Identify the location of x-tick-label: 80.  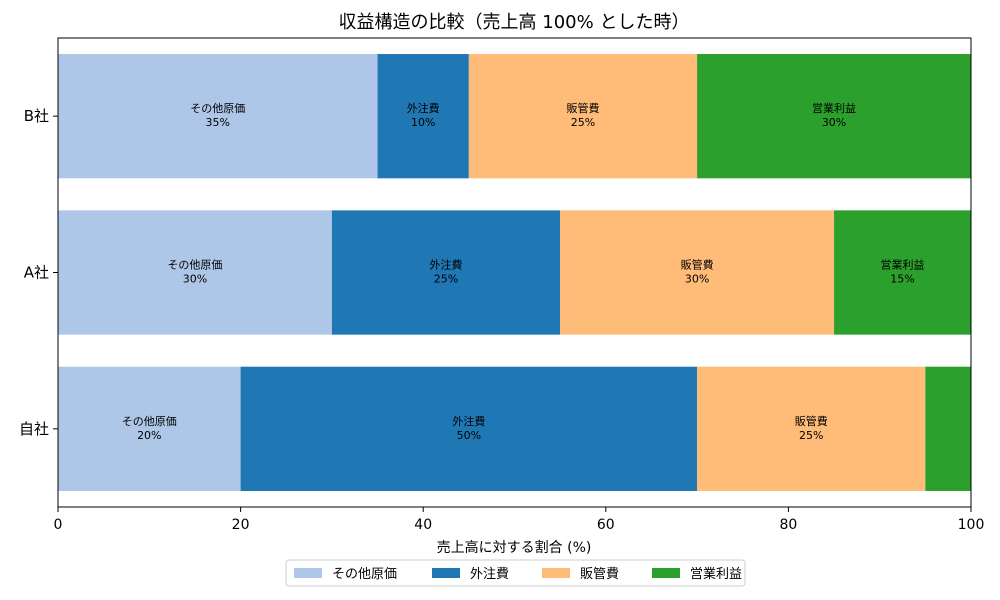
(788, 525).